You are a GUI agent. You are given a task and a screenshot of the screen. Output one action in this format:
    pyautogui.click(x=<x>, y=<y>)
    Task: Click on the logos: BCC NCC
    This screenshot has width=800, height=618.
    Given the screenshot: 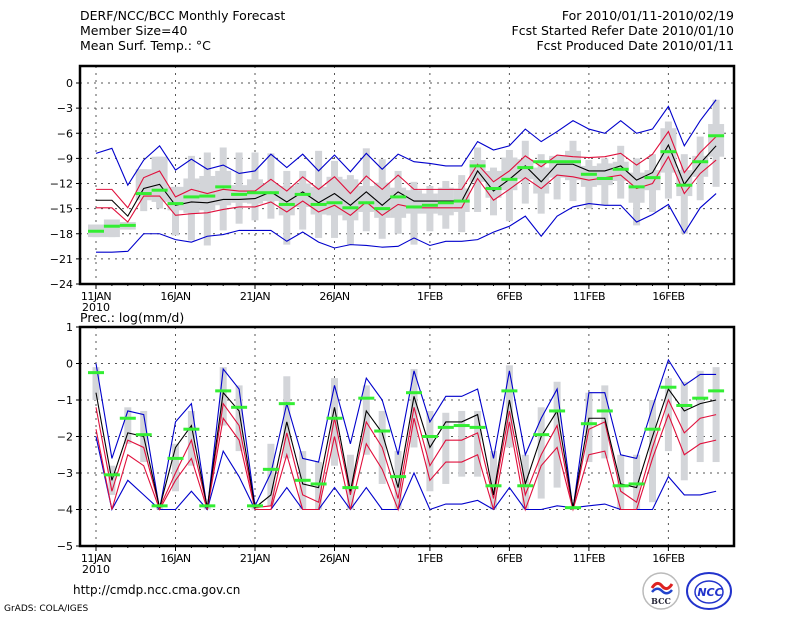 What is the action you would take?
    pyautogui.click(x=687, y=591)
    